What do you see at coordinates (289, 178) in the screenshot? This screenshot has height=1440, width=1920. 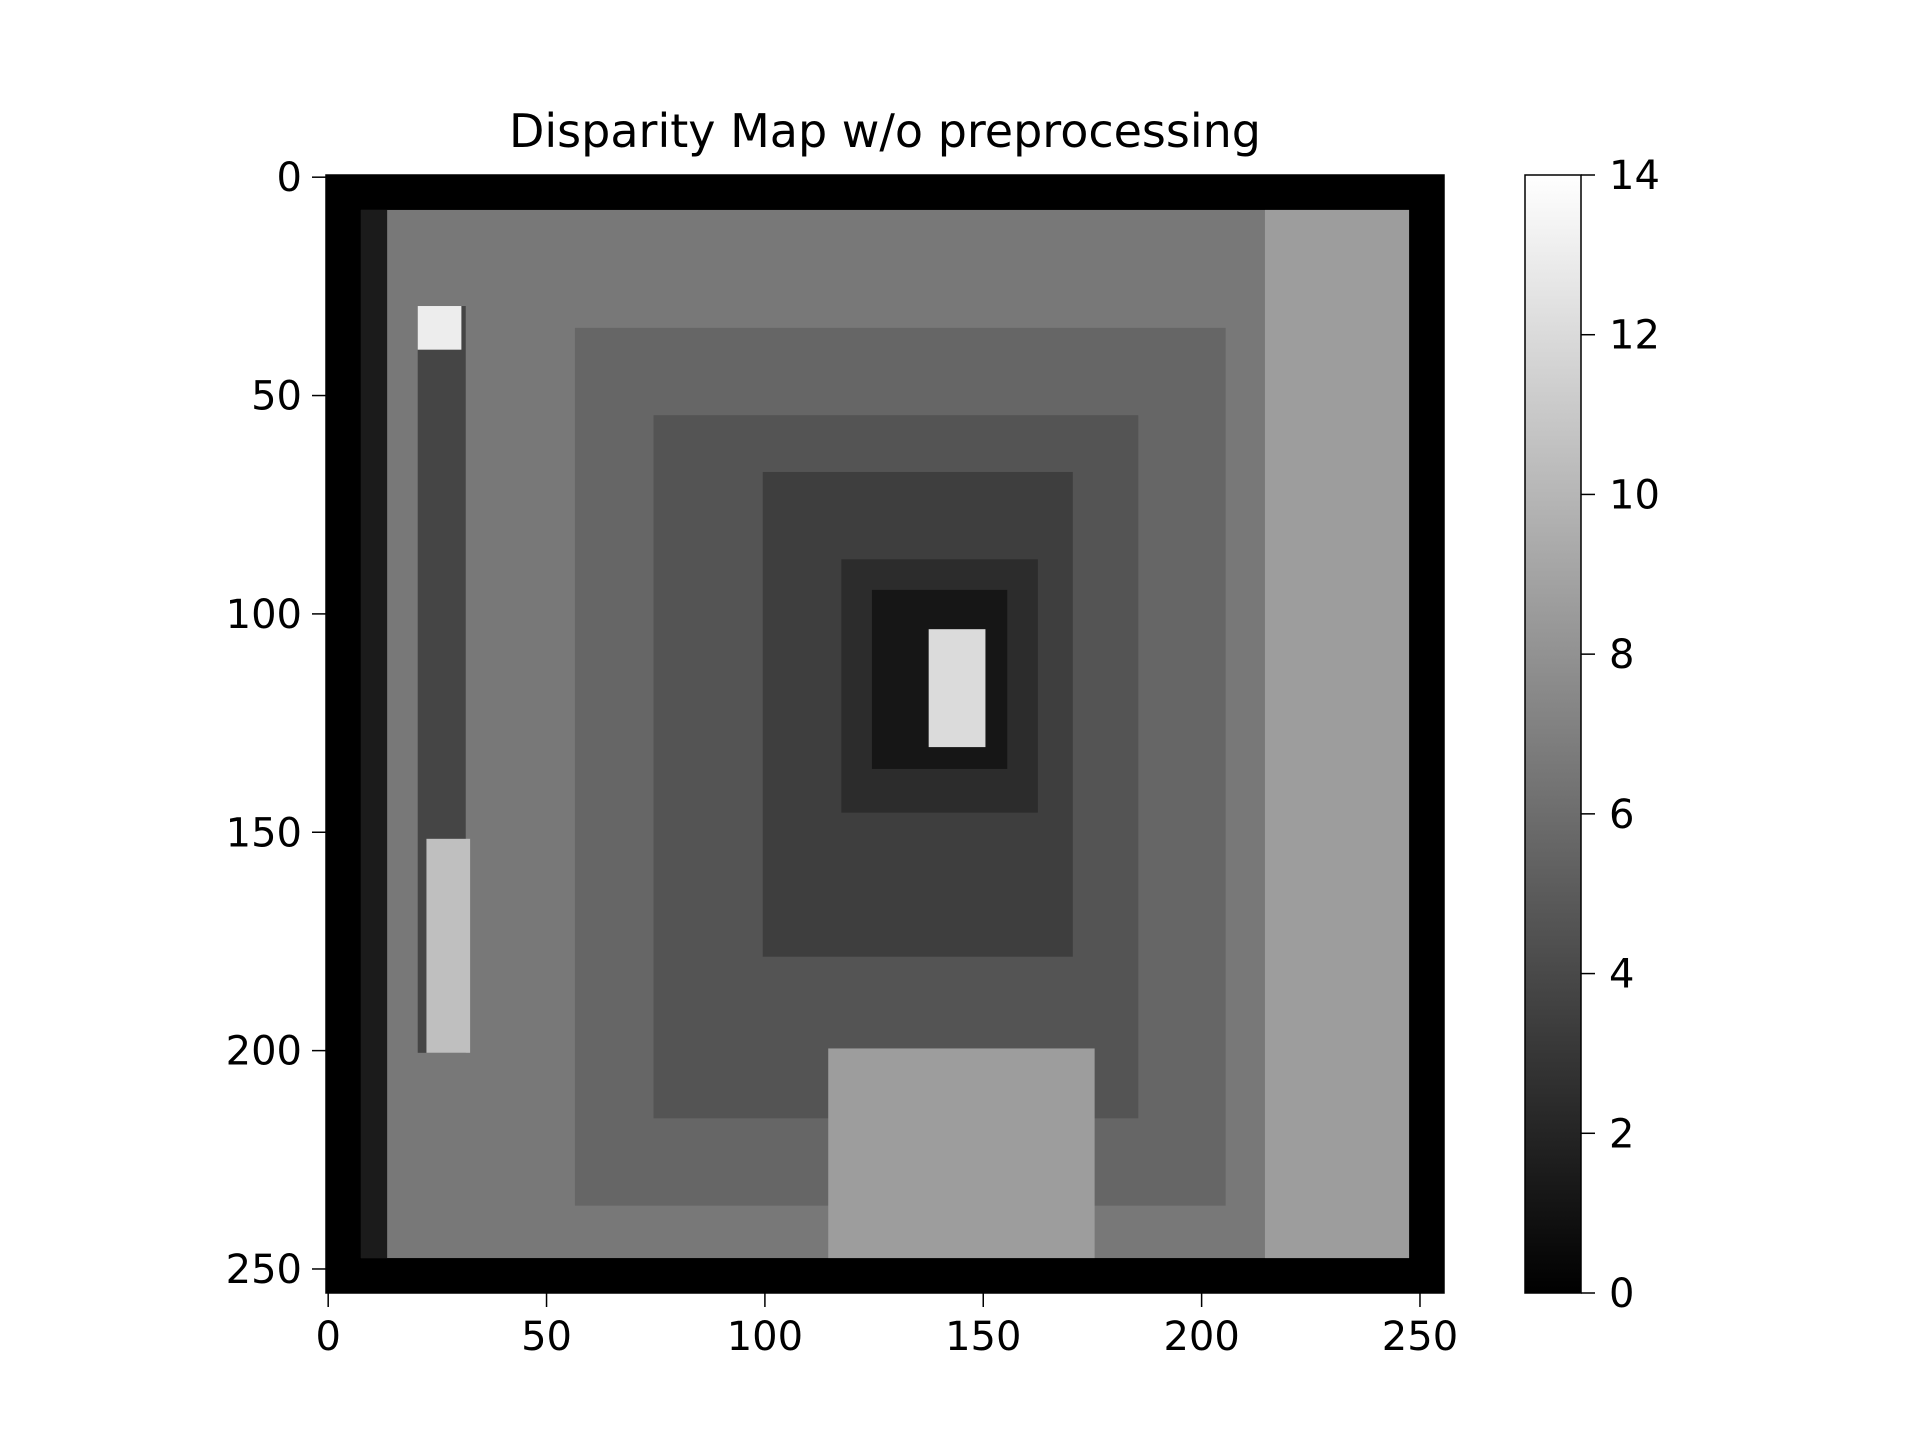 I see `y-tick-label: 0` at bounding box center [289, 178].